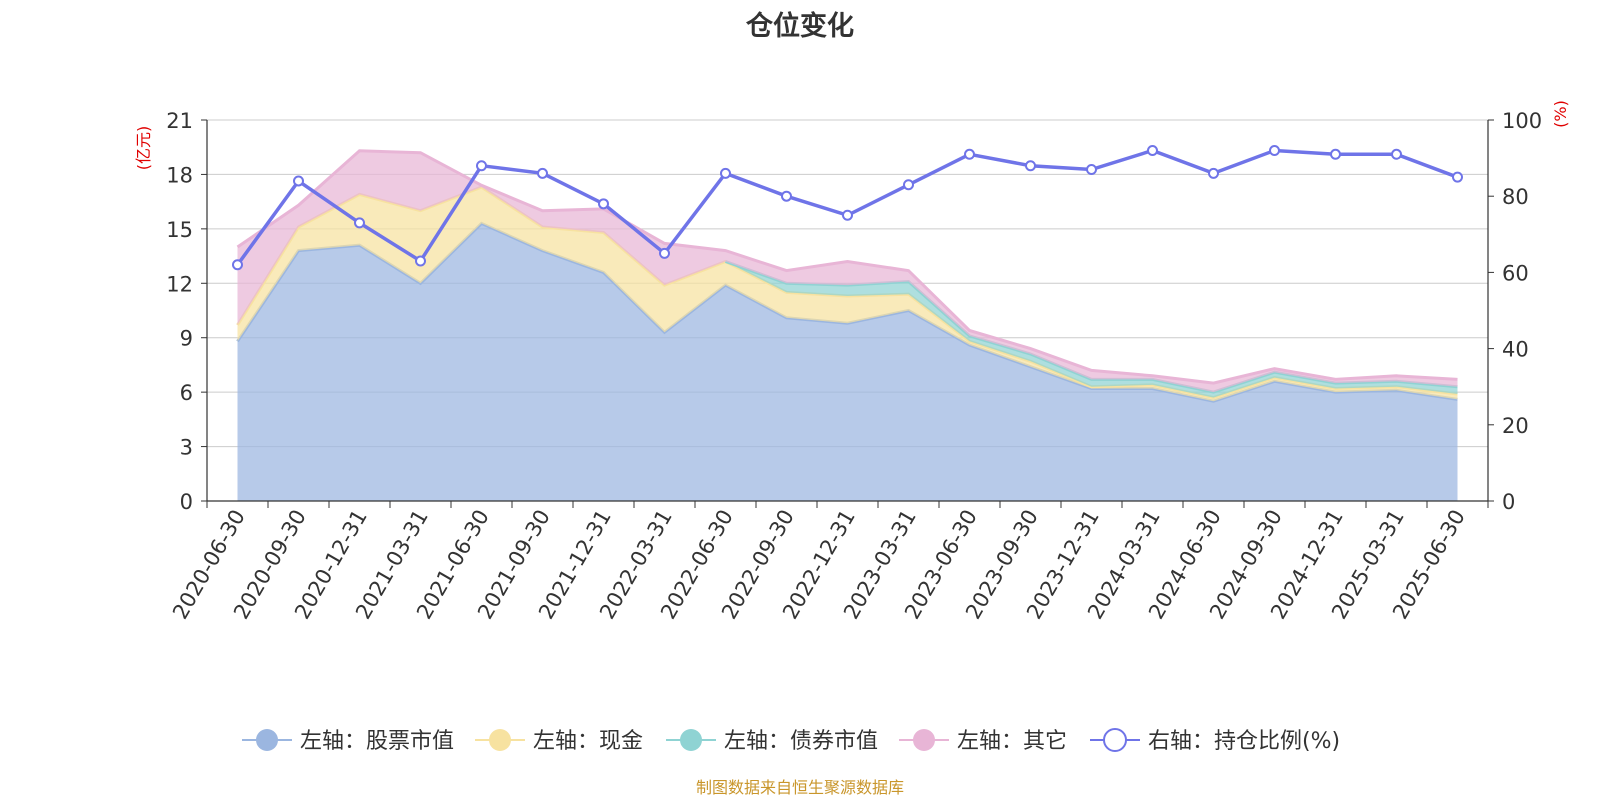 The width and height of the screenshot is (1600, 804). I want to click on chart-title: 仓位变化, so click(800, 26).